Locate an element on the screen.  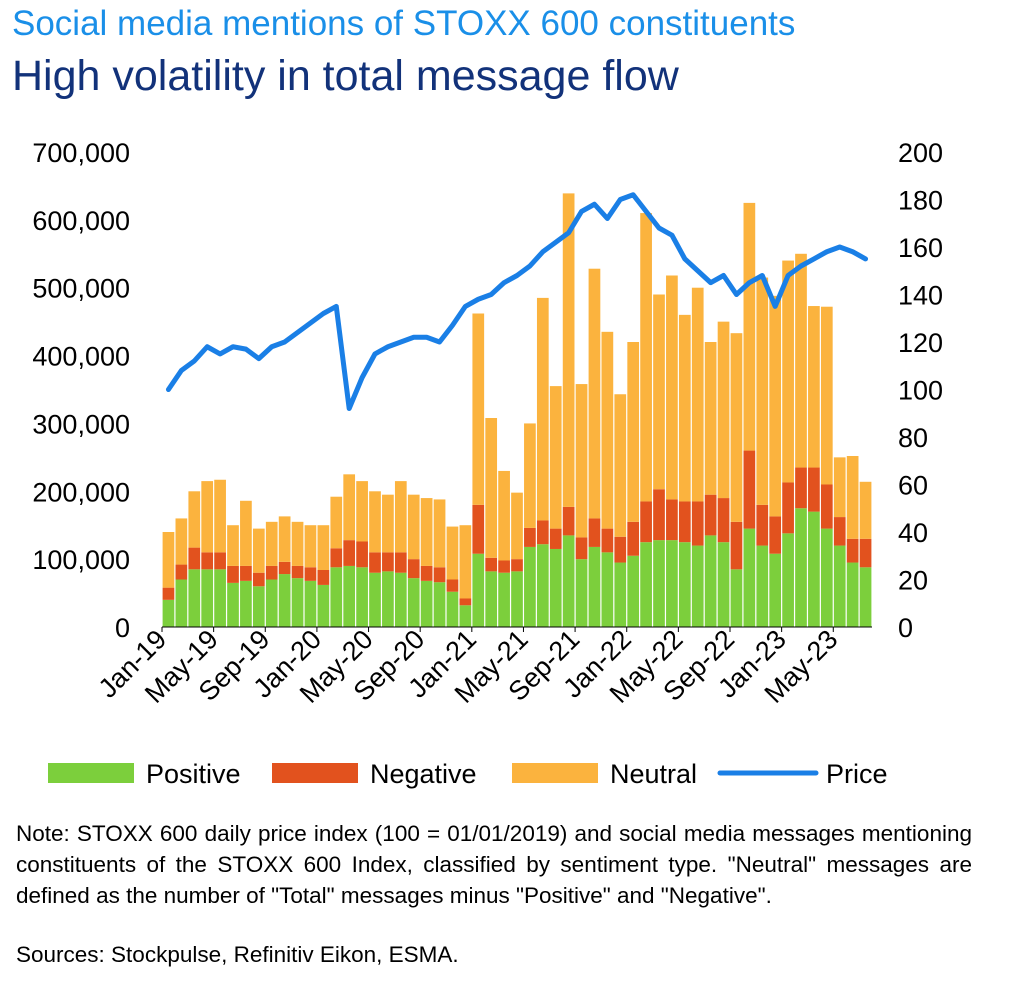
y-right-tick-label: 160 is located at coordinates (920, 248).